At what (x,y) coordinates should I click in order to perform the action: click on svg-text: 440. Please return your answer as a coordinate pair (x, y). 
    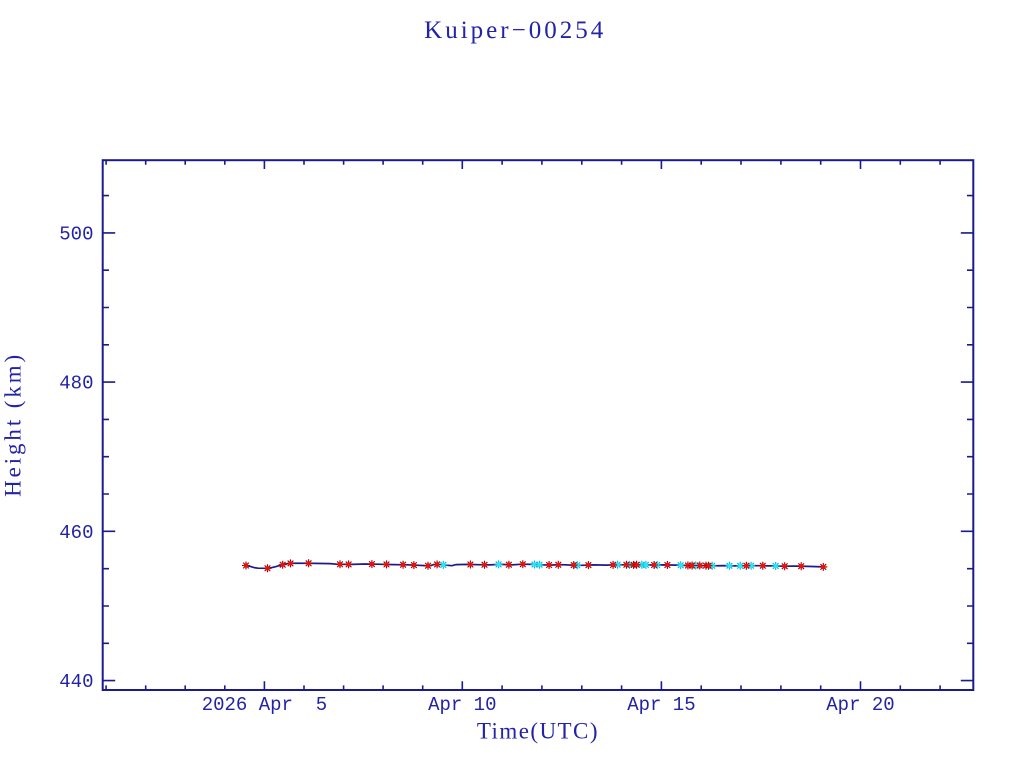
    Looking at the image, I should click on (76, 682).